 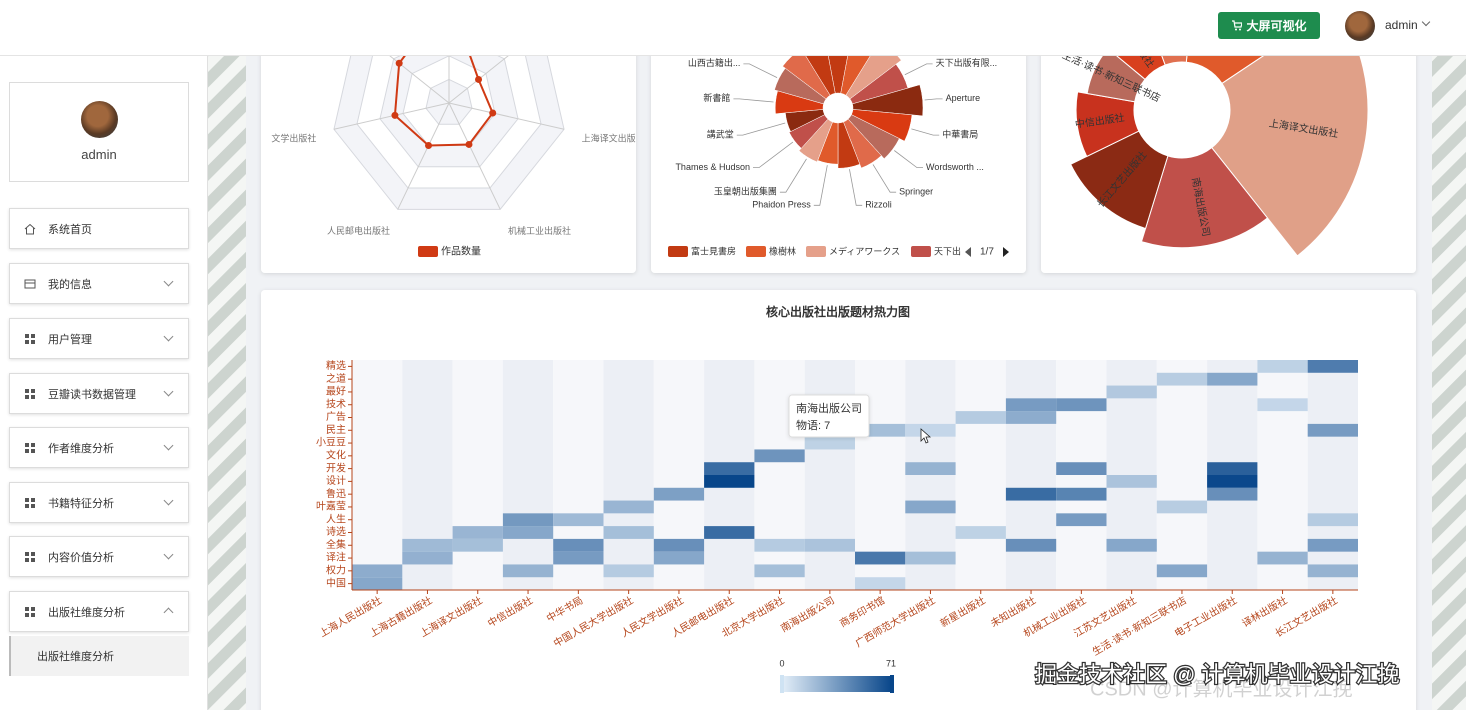 What do you see at coordinates (963, 98) in the screenshot?
I see `slice-label: Aperture` at bounding box center [963, 98].